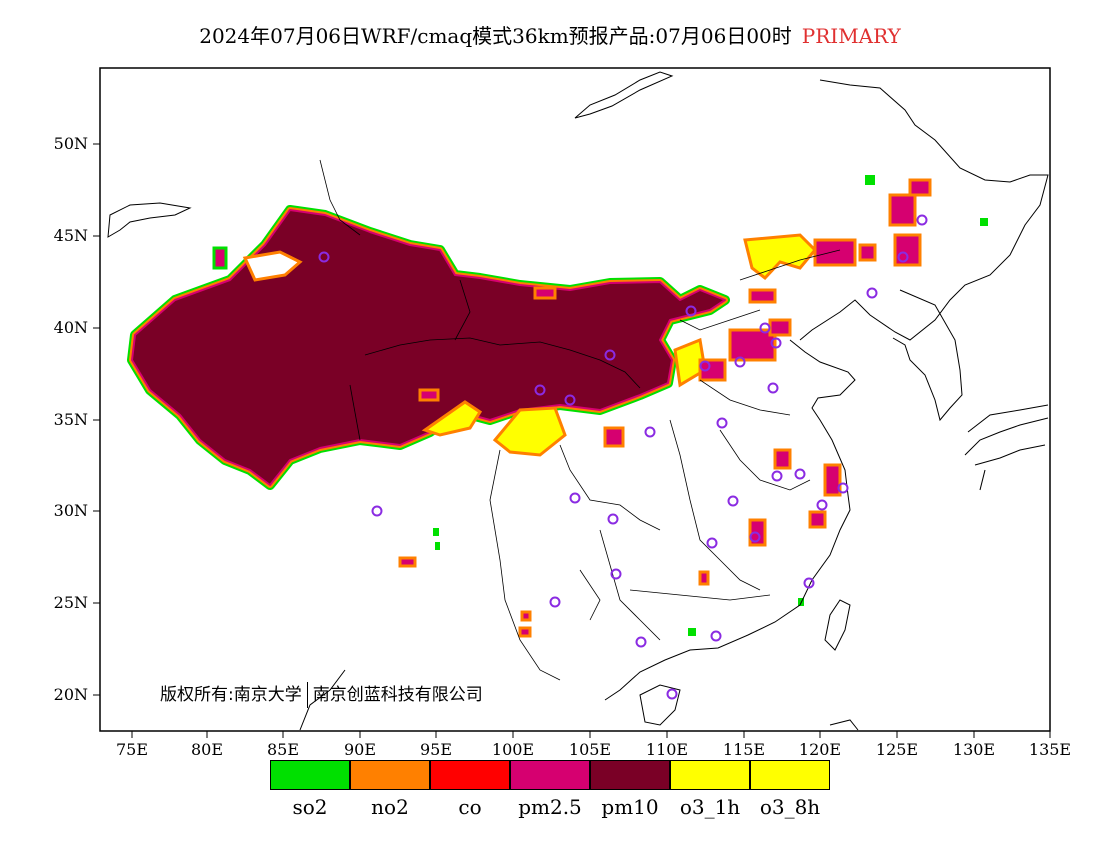 The image size is (1100, 850). Describe the element at coordinates (307, 695) in the screenshot. I see `copyright-separator` at that location.